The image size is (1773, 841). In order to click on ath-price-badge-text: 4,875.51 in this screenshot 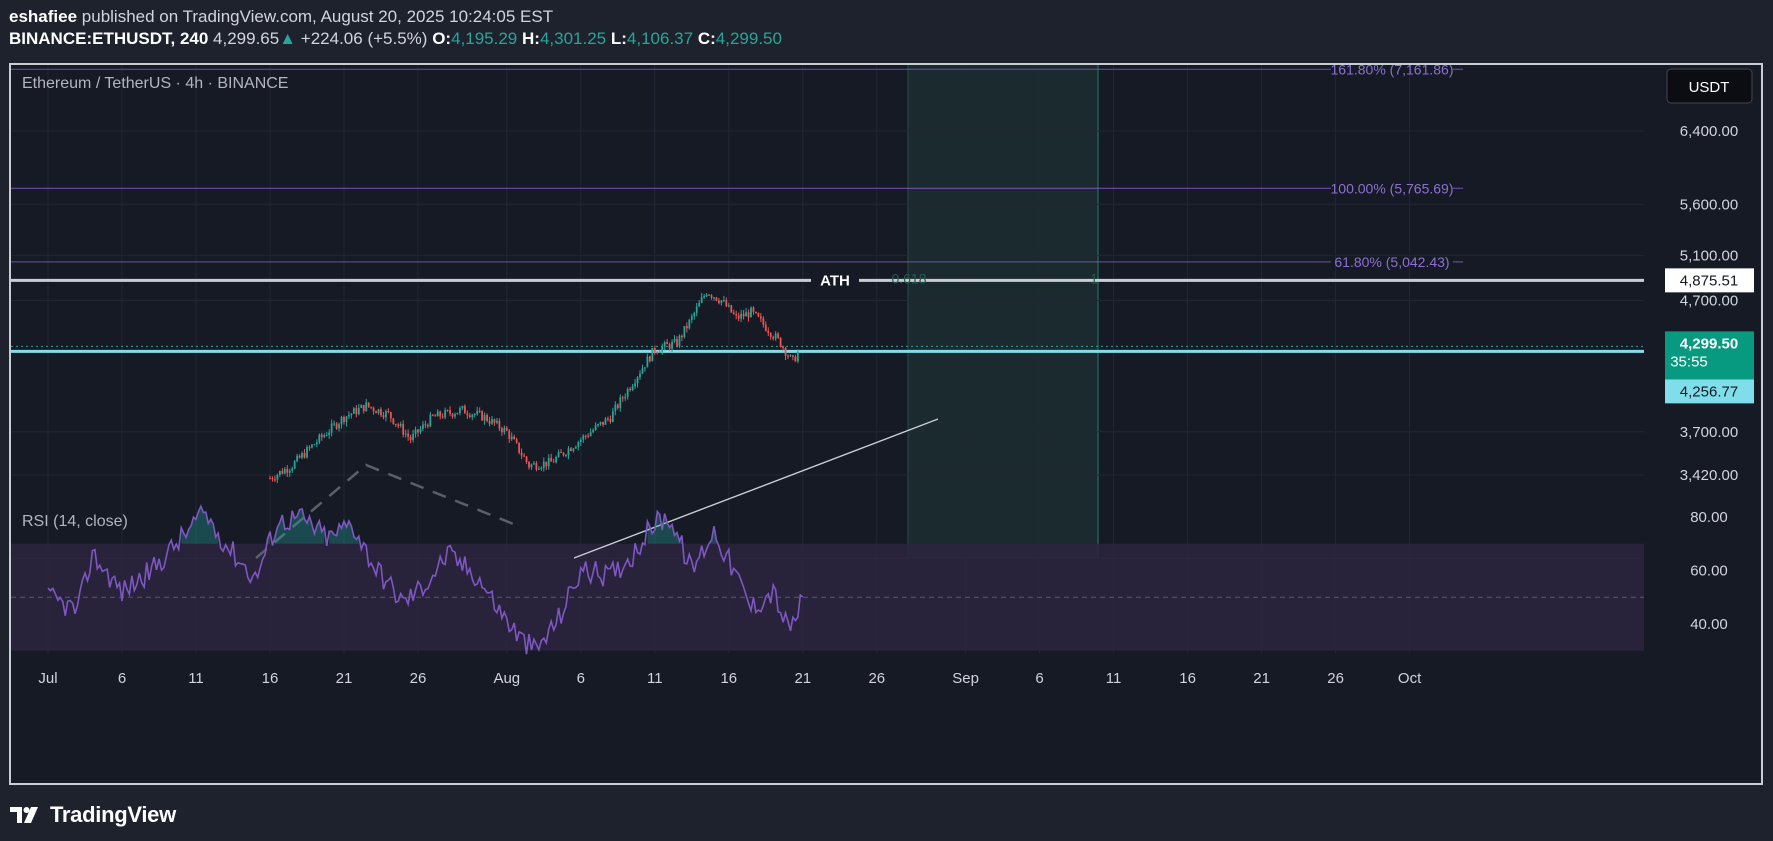, I will do `click(1709, 280)`.